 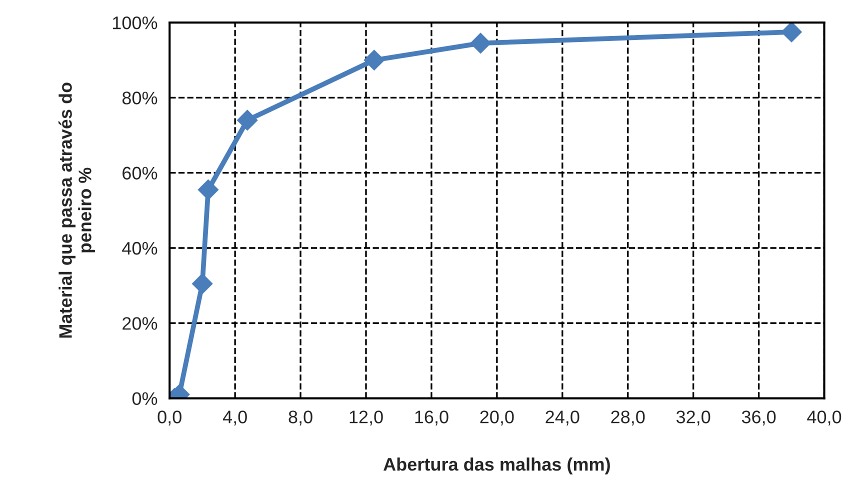 What do you see at coordinates (140, 98) in the screenshot?
I see `y-tick-label: 80%` at bounding box center [140, 98].